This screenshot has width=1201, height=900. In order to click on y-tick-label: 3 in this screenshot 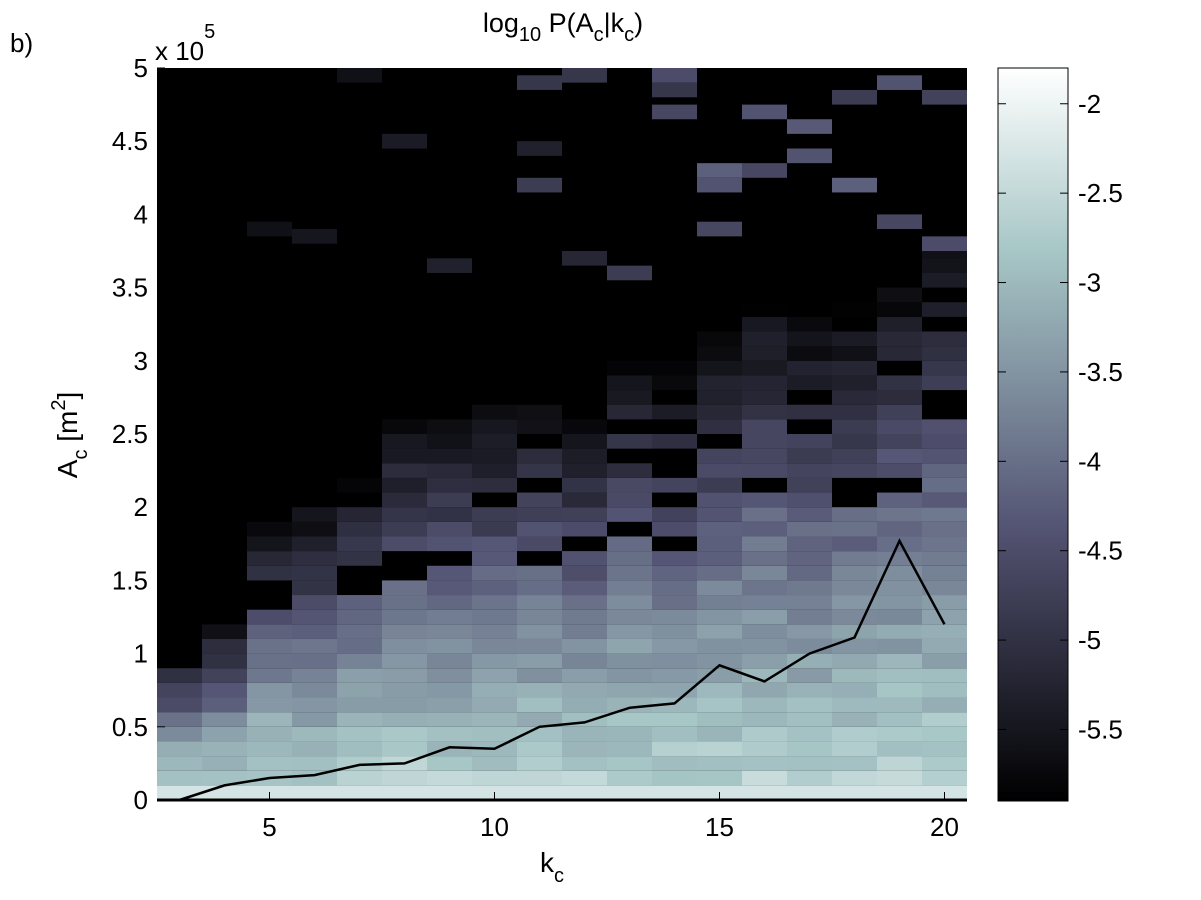, I will do `click(141, 361)`.